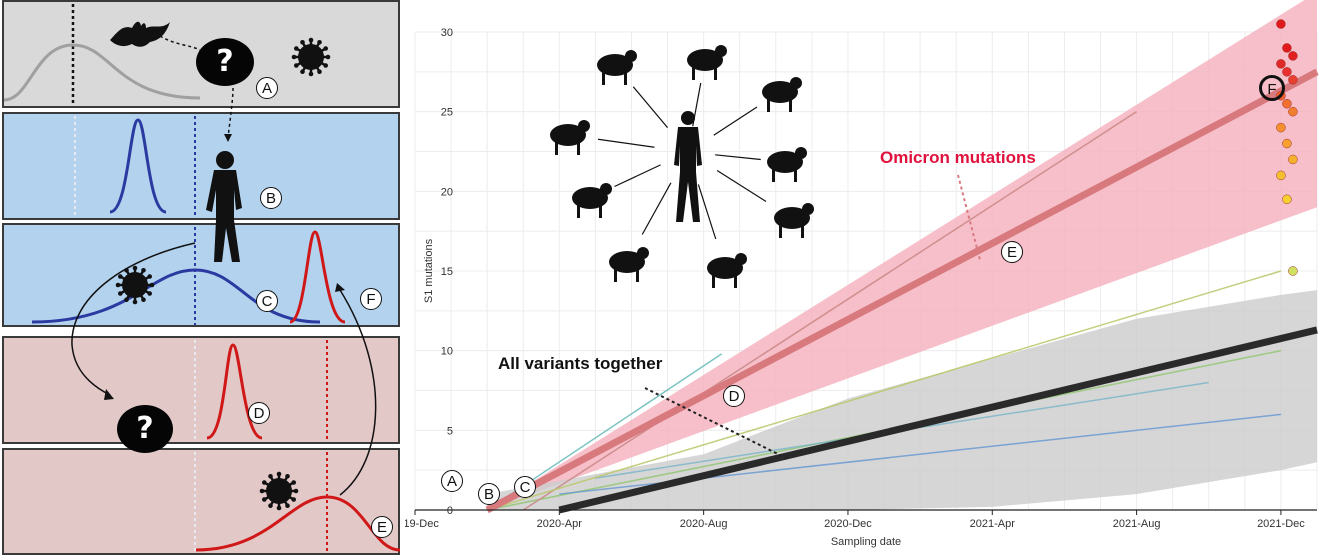  I want to click on panel-omicron-return, so click(201, 501).